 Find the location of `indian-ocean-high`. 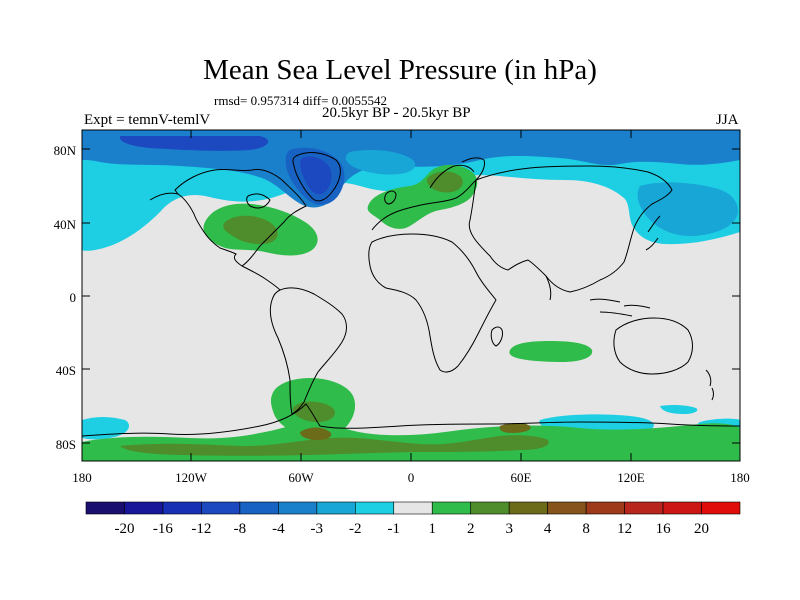

indian-ocean-high is located at coordinates (551, 351).